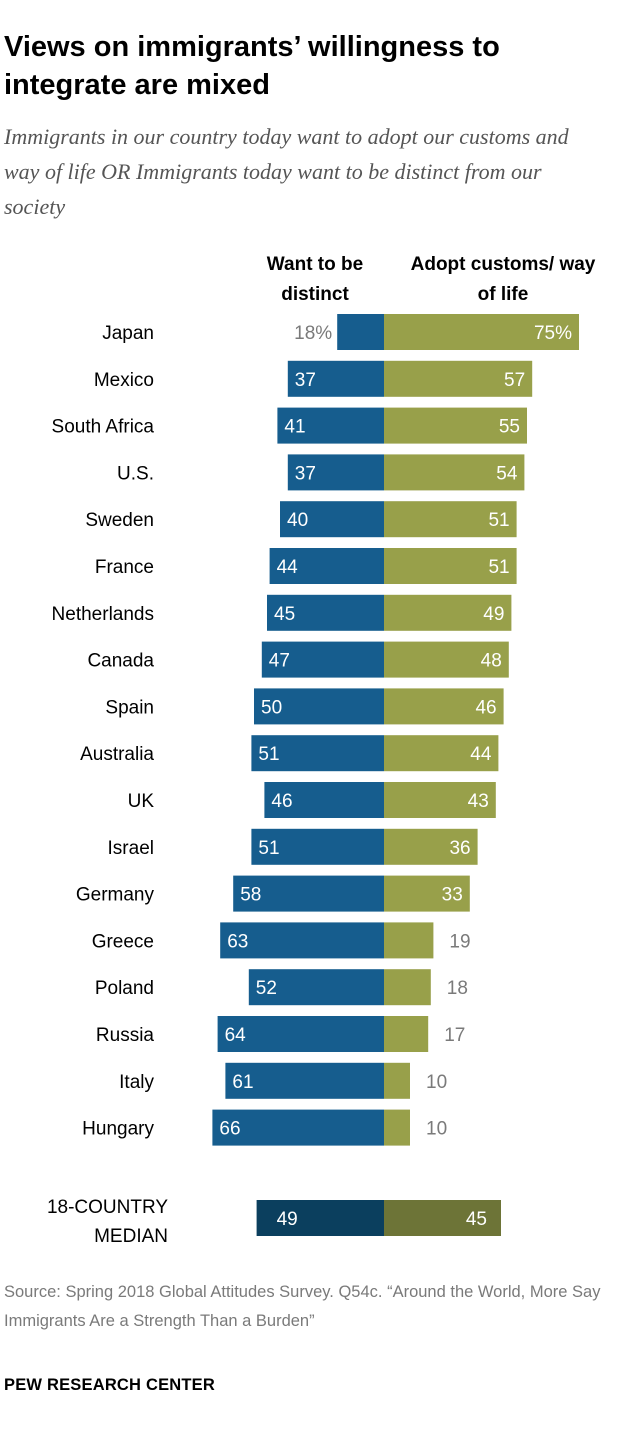 Image resolution: width=620 pixels, height=1432 pixels. I want to click on country-label-poland: Poland, so click(124, 988).